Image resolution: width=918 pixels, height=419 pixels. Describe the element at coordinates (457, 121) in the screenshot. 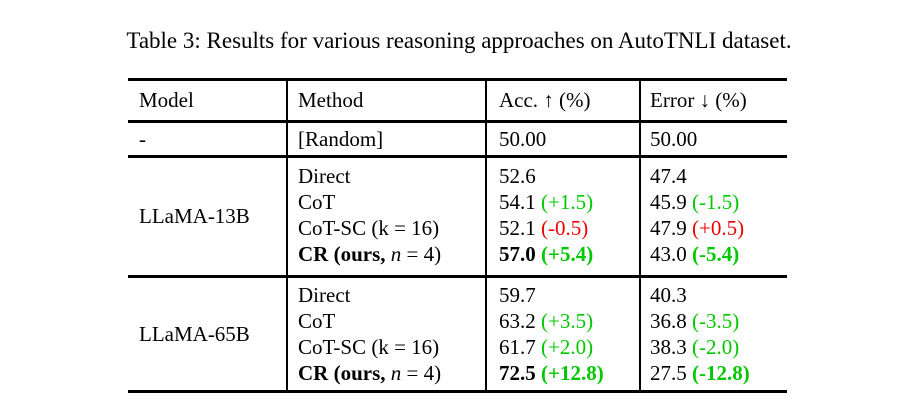

I see `header-rule` at that location.